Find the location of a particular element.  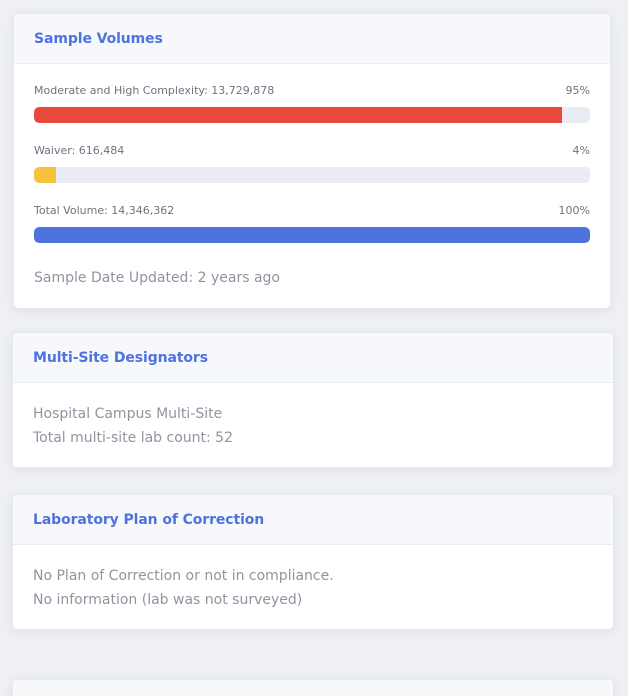

multi-site-type: Hospital Campus Multi-Site is located at coordinates (128, 414).